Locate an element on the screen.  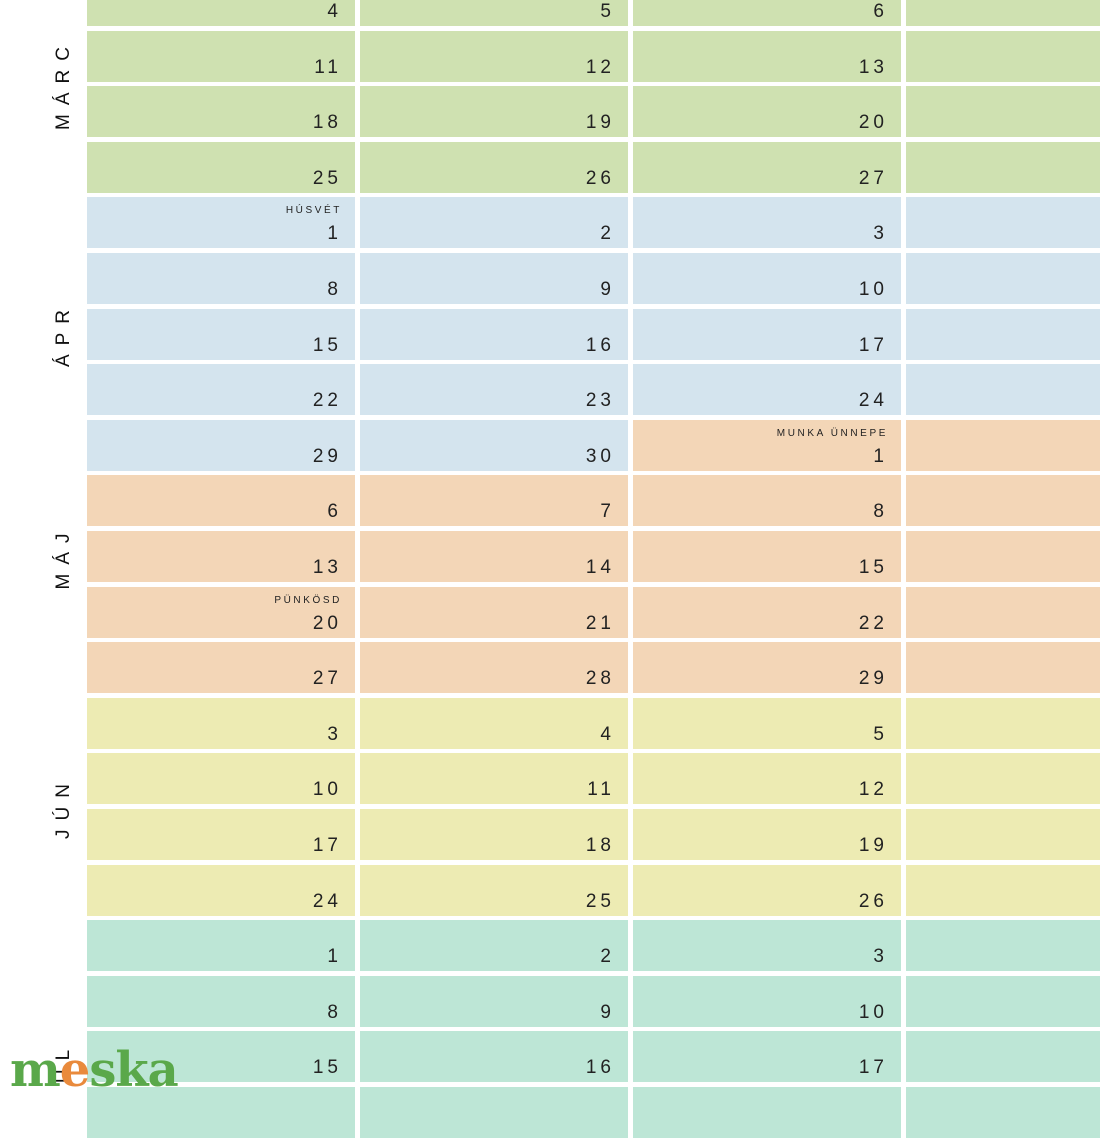
day-cell: MUNKA ÜNNEPE 1 is located at coordinates (767, 445).